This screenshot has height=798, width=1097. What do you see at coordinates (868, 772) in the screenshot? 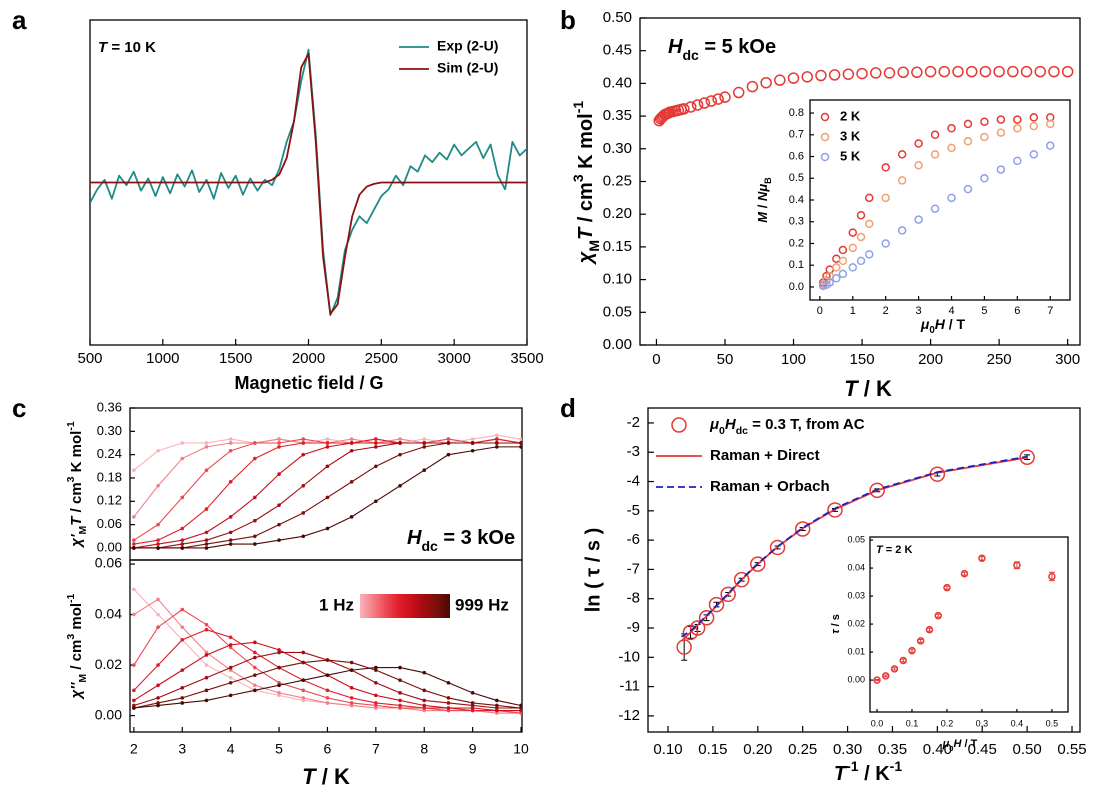
I see `x-axis-title: T-1 / K-1` at bounding box center [868, 772].